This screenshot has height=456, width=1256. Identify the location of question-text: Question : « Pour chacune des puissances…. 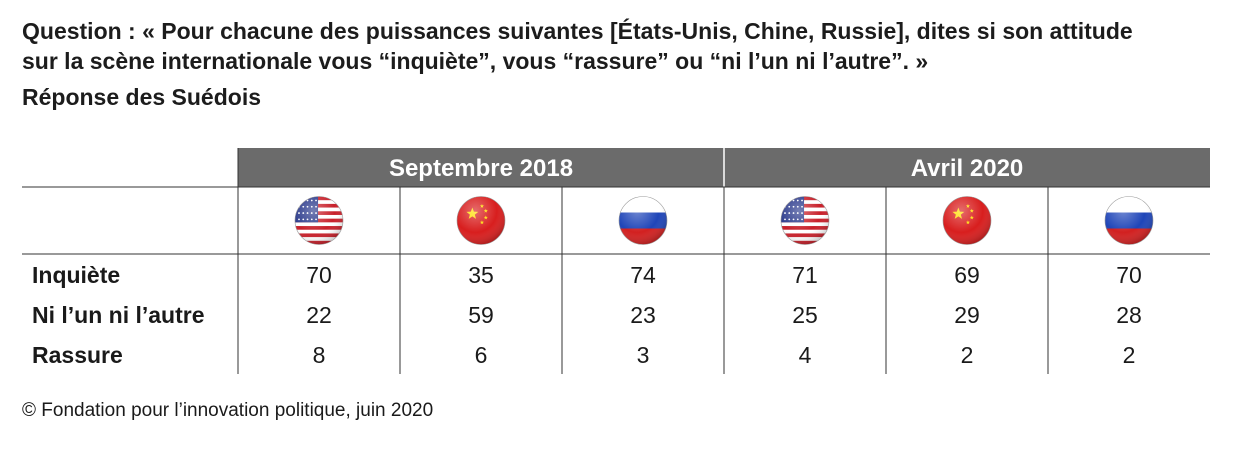
(622, 46).